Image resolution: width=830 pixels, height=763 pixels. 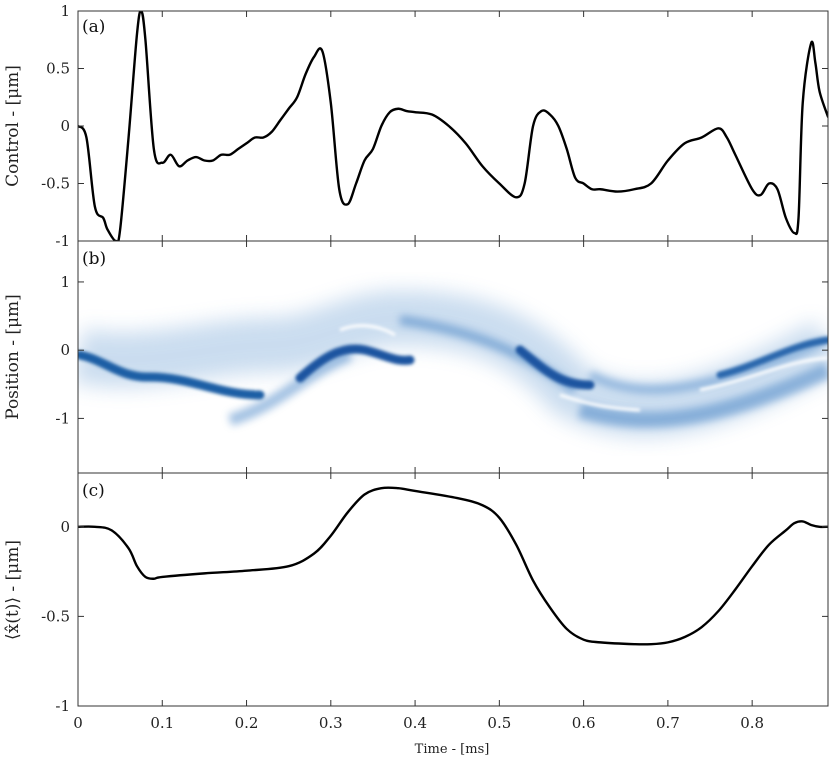 I want to click on panel-a-label: (a), so click(x=93, y=27).